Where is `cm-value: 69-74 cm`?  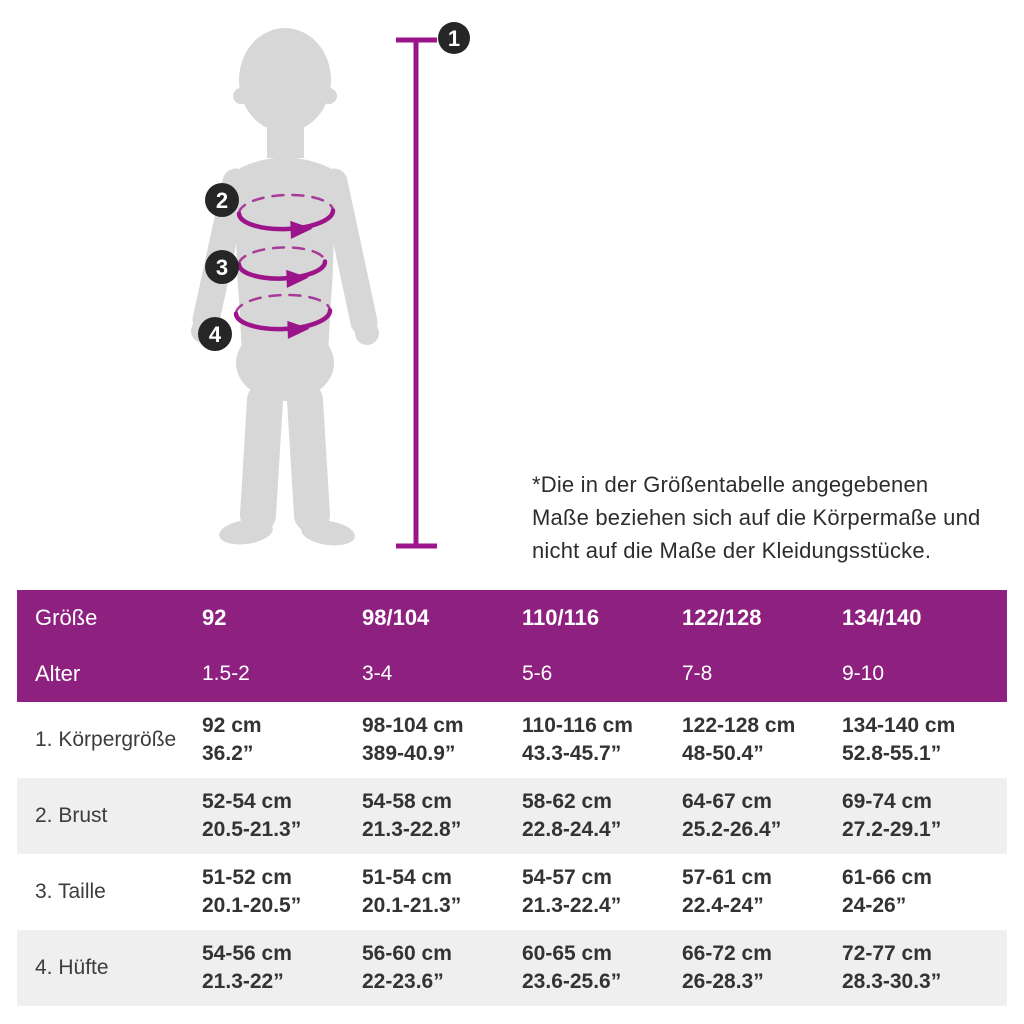 cm-value: 69-74 cm is located at coordinates (887, 801).